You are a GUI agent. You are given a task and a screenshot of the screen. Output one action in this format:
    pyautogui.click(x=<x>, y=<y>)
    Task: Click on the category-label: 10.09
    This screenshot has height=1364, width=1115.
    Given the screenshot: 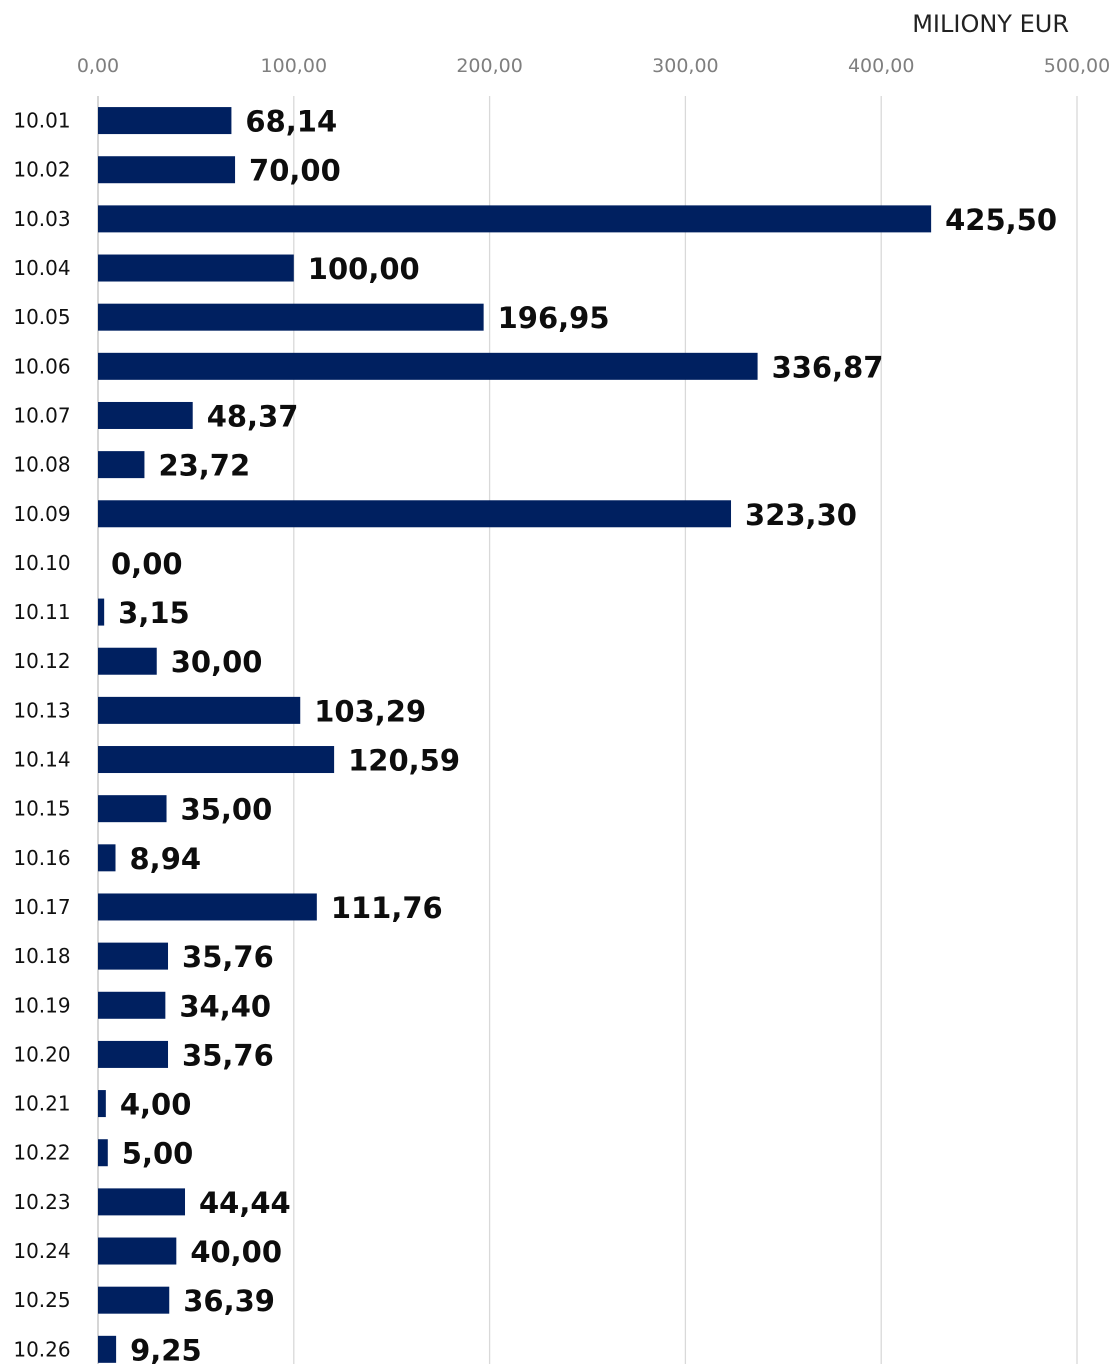 What is the action you would take?
    pyautogui.click(x=41, y=514)
    